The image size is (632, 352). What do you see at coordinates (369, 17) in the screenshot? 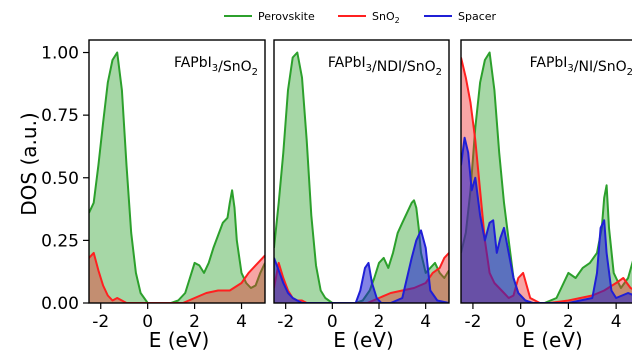
I see `legend-item: SnO2` at bounding box center [369, 17].